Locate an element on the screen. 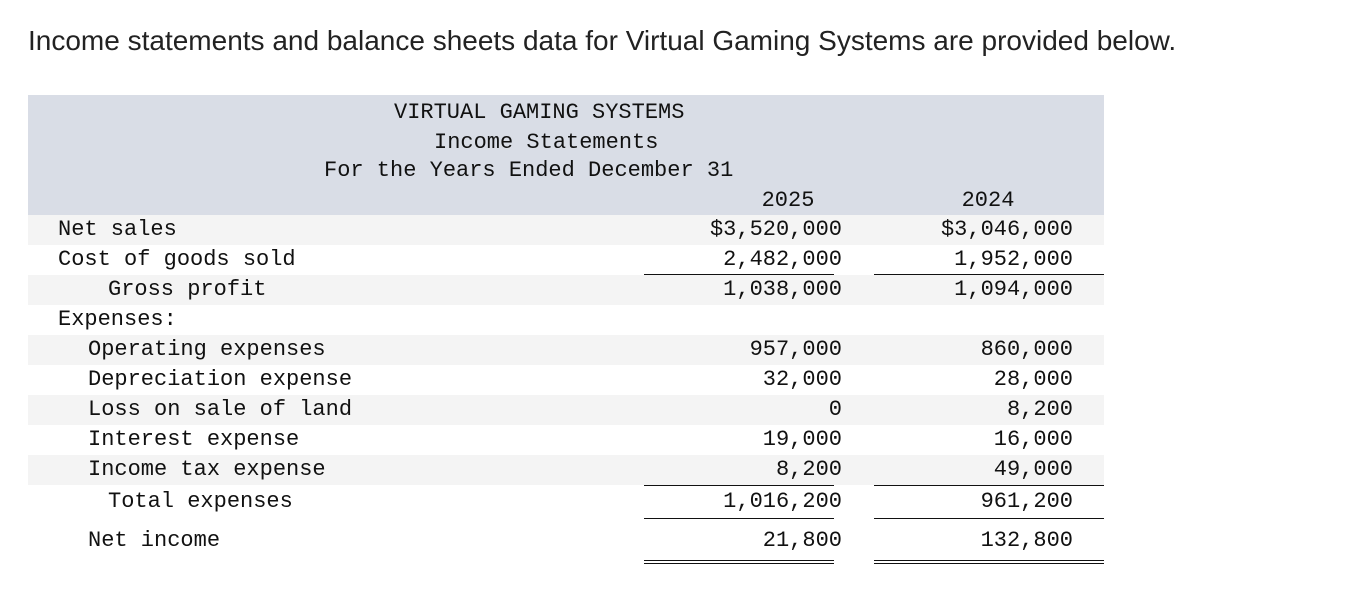 The width and height of the screenshot is (1352, 592). value-2025: 21,800 is located at coordinates (802, 540).